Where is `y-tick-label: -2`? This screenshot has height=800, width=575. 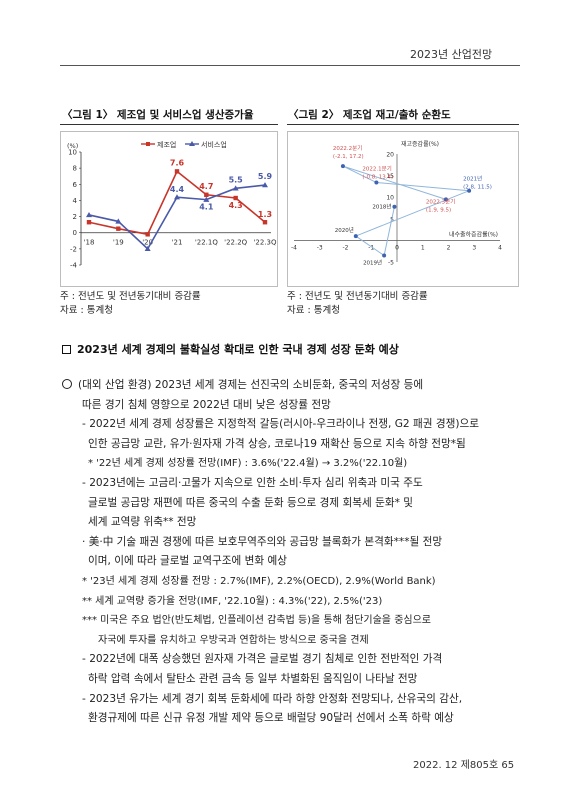 y-tick-label: -2 is located at coordinates (73, 249).